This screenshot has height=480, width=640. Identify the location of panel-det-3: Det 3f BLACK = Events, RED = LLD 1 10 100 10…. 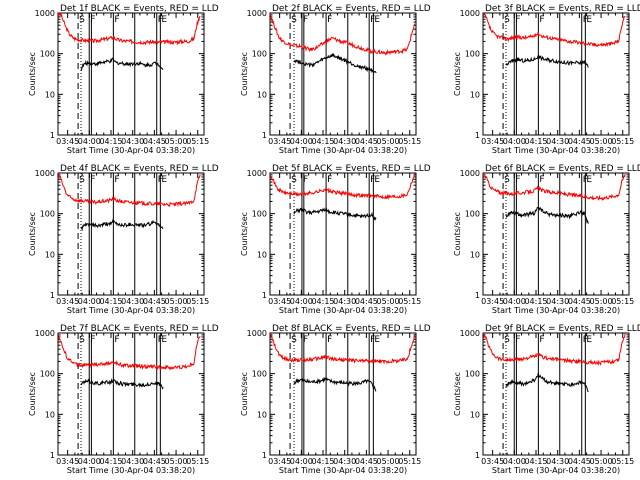
(546, 79).